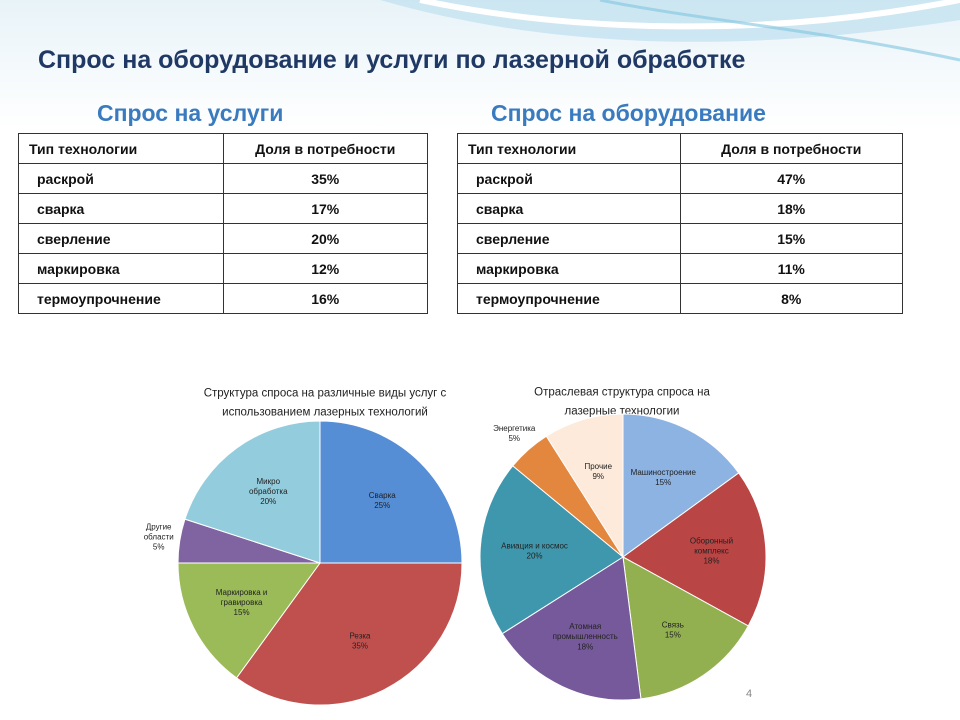  Describe the element at coordinates (791, 298) in the screenshot. I see `table-cell: 8%` at that location.